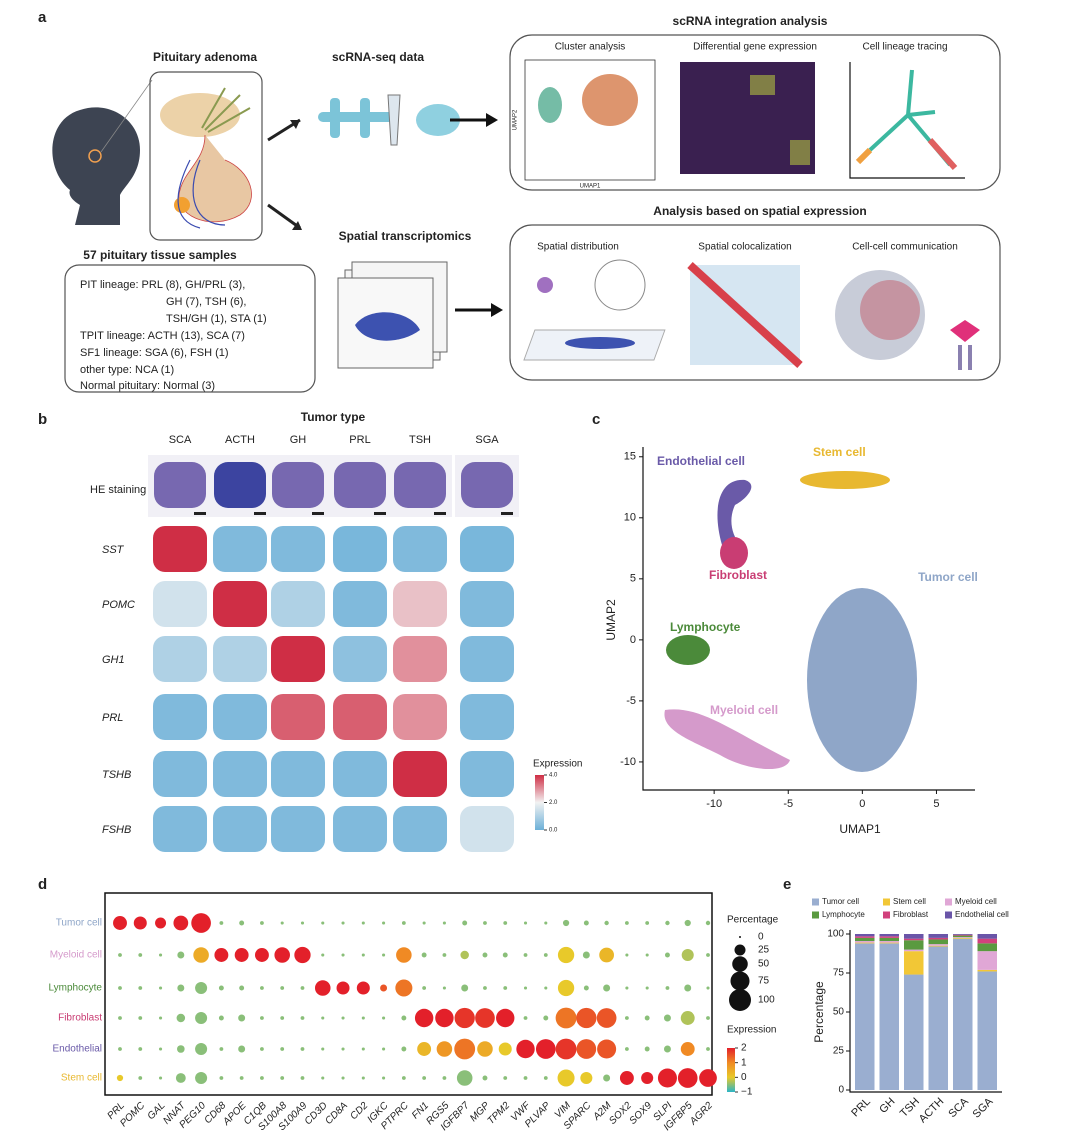 This screenshot has height=1135, width=1080. What do you see at coordinates (948, 577) in the screenshot?
I see `label: Tumor cell` at bounding box center [948, 577].